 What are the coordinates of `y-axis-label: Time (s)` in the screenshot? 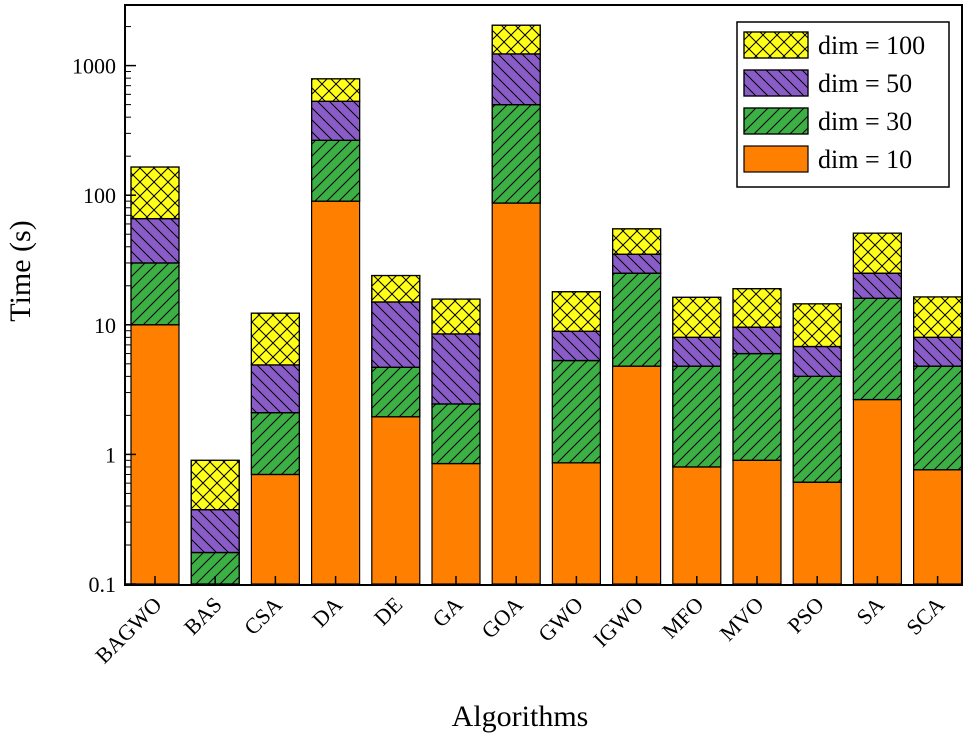 It's located at (20, 270).